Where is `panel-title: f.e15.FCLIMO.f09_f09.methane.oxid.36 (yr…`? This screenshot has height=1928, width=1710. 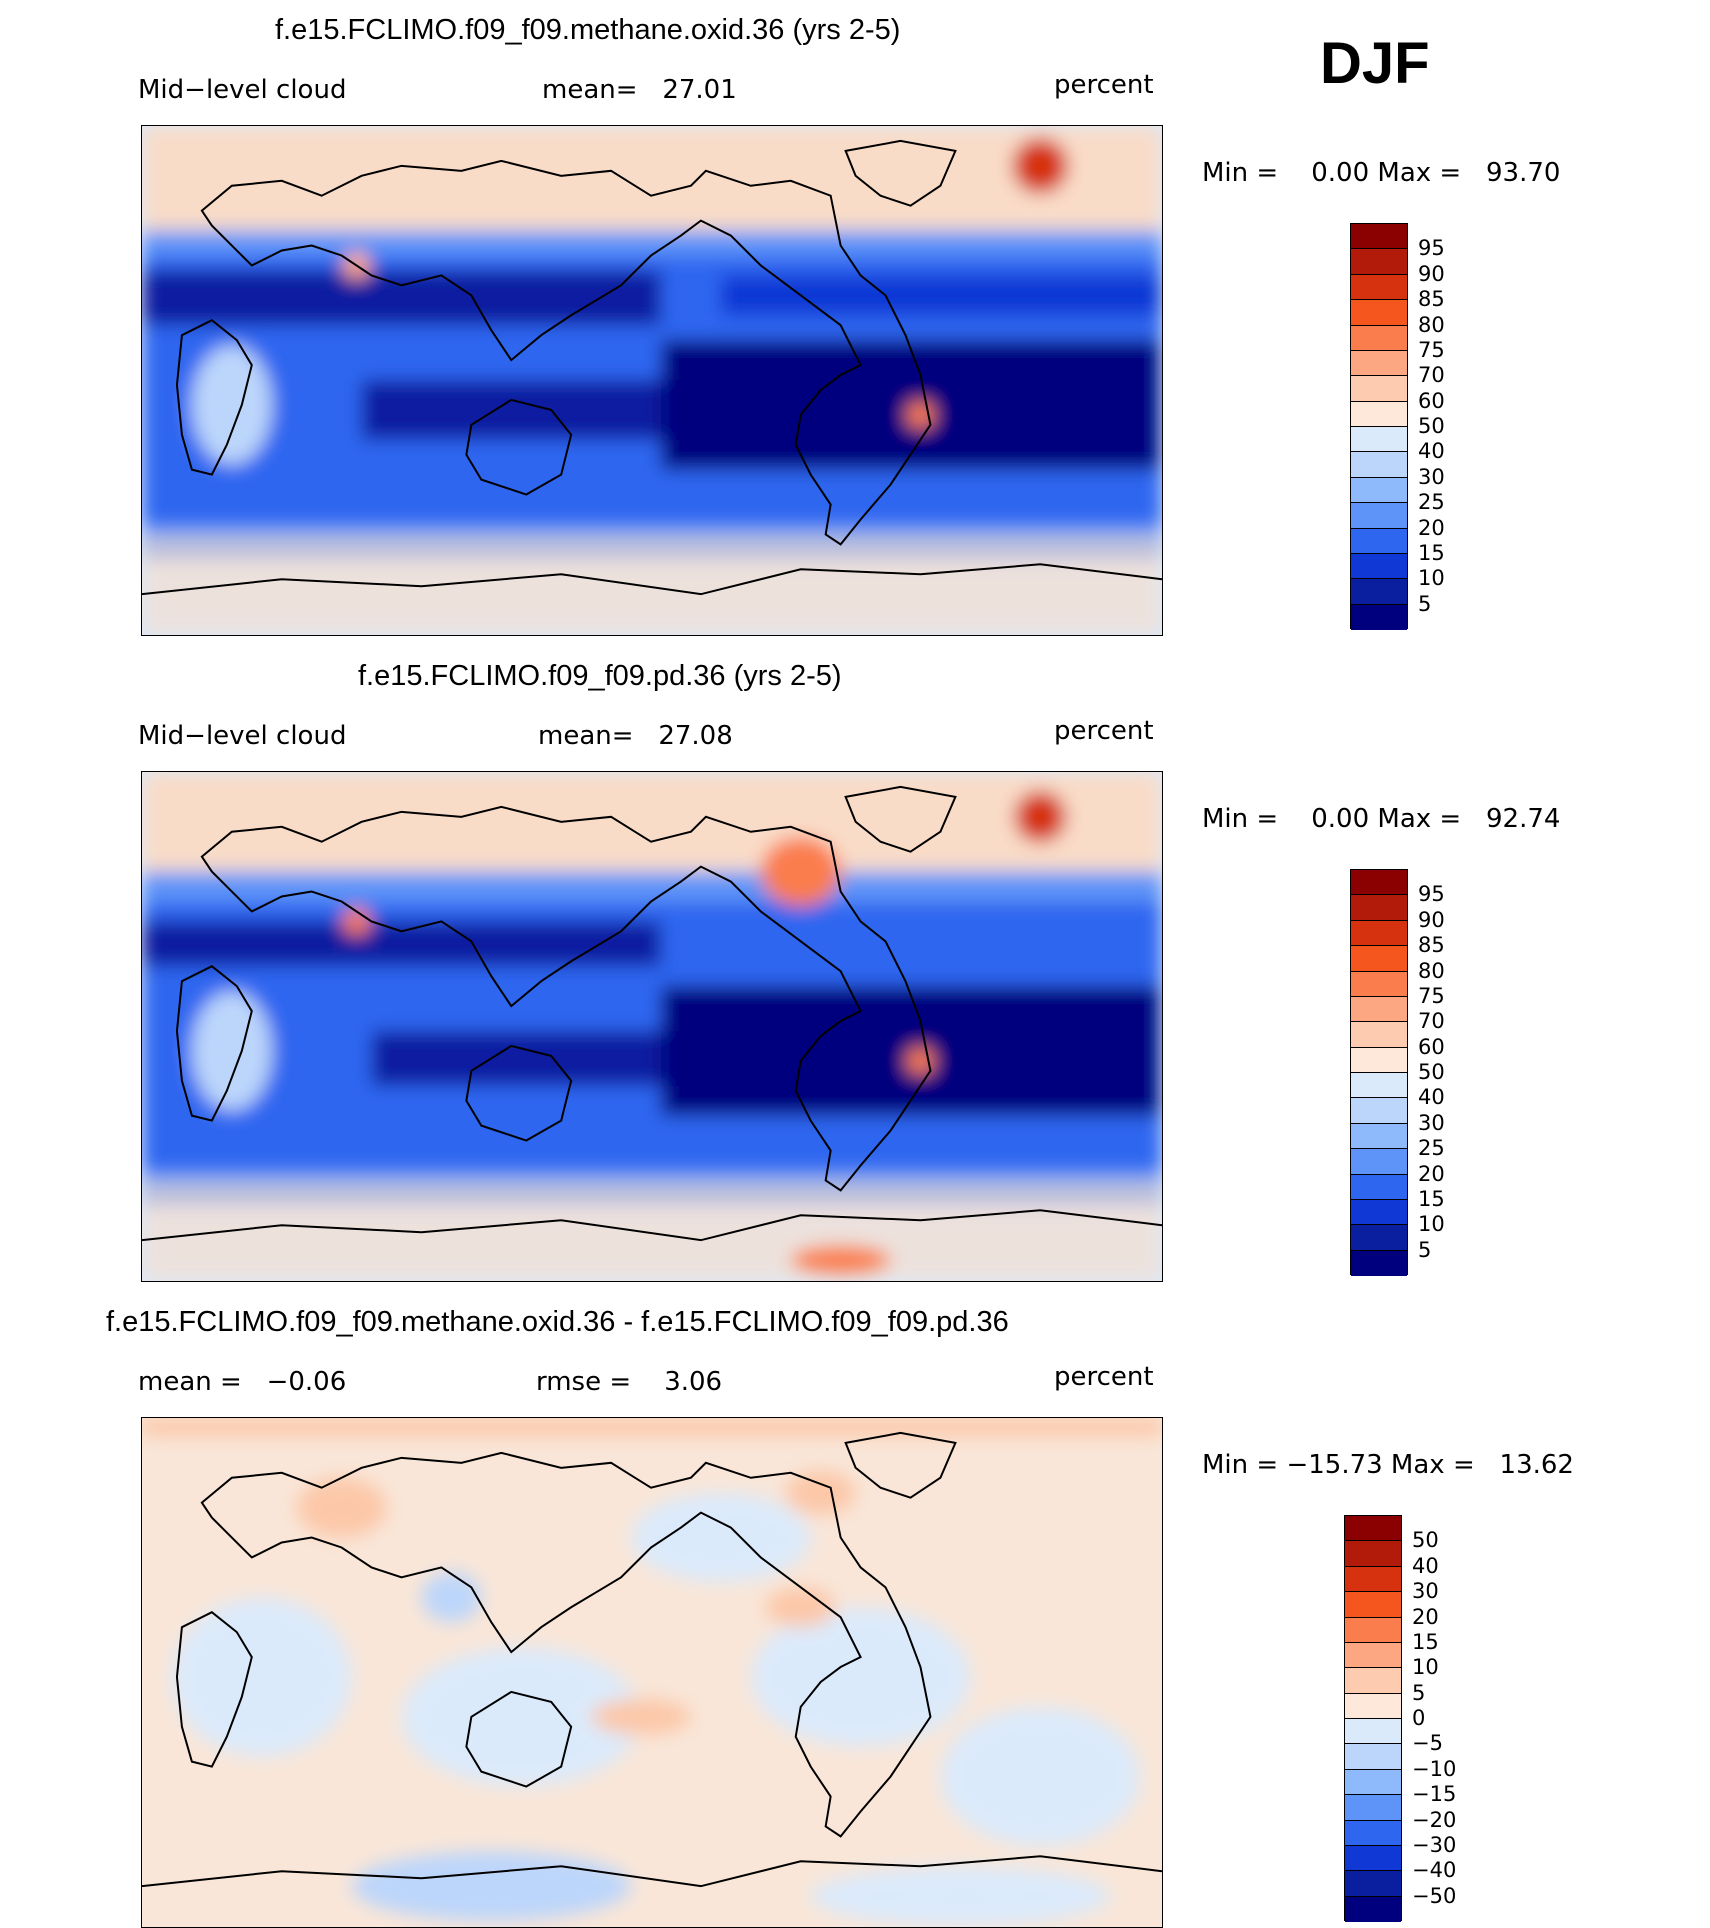
panel-title: f.e15.FCLIMO.f09_f09.methane.oxid.36 (yr… is located at coordinates (588, 30).